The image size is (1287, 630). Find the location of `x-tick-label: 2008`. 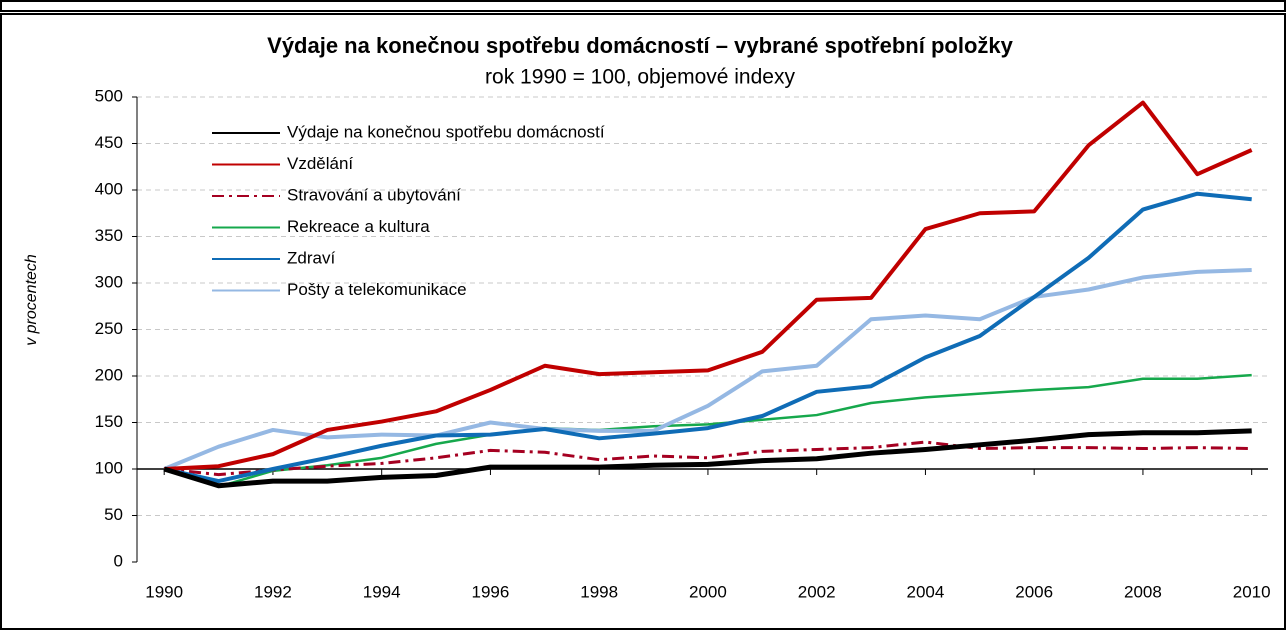

x-tick-label: 2008 is located at coordinates (1143, 591).